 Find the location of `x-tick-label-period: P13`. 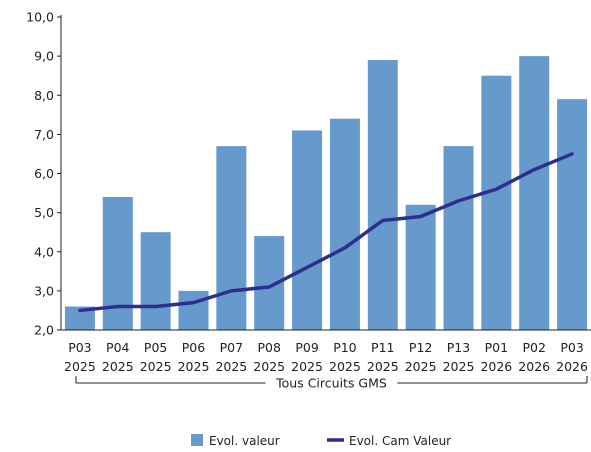

x-tick-label-period: P13 is located at coordinates (458, 347).